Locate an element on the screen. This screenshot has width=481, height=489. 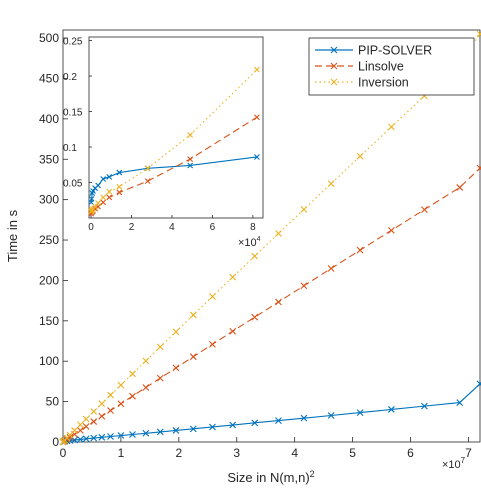
main-y-tick-label: 250 is located at coordinates (49, 240).